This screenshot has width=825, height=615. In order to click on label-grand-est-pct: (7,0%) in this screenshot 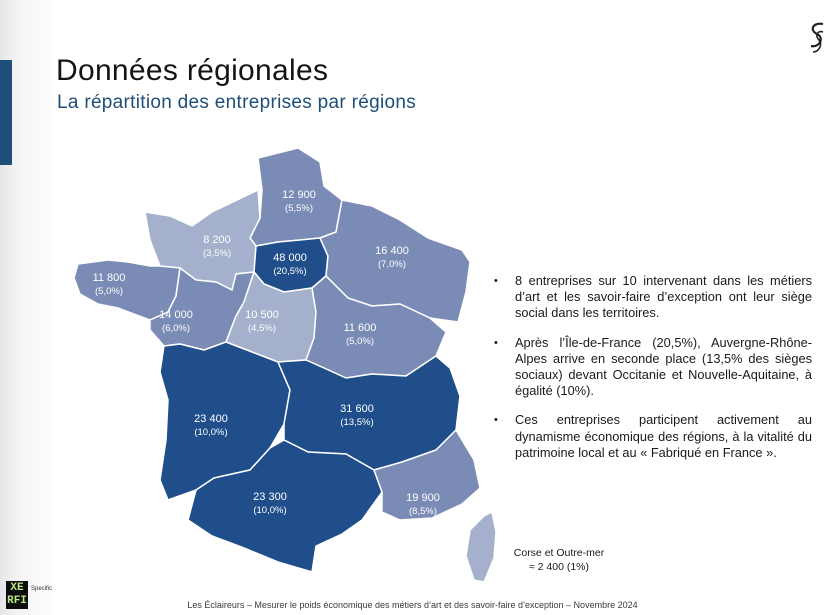, I will do `click(392, 264)`.